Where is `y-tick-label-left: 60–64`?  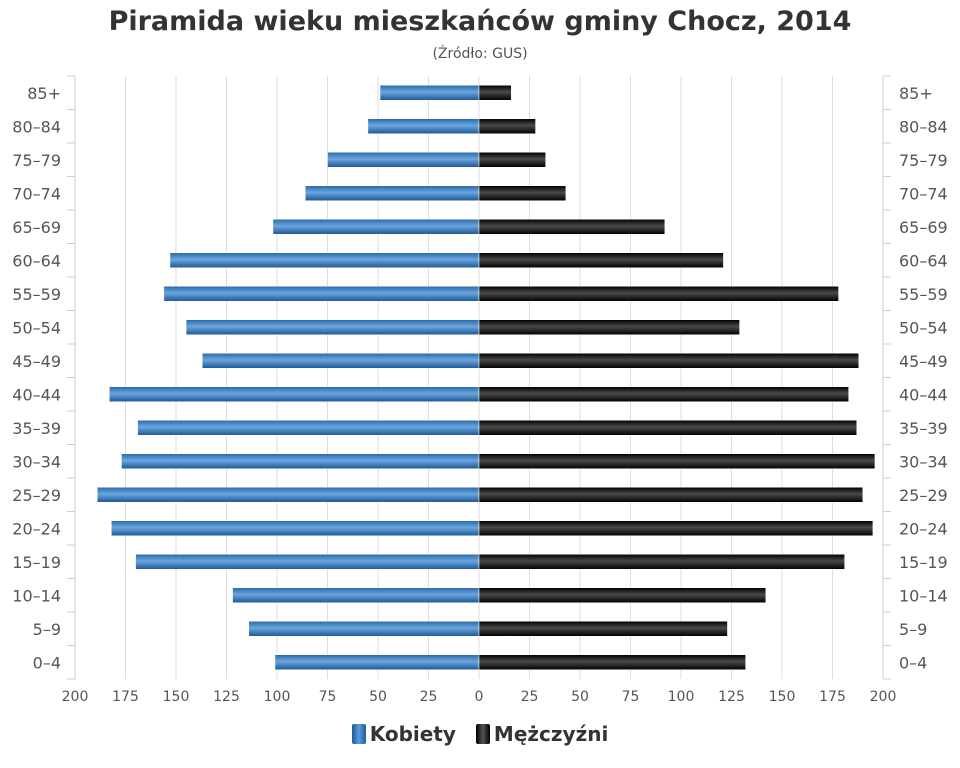
y-tick-label-left: 60–64 is located at coordinates (36, 260).